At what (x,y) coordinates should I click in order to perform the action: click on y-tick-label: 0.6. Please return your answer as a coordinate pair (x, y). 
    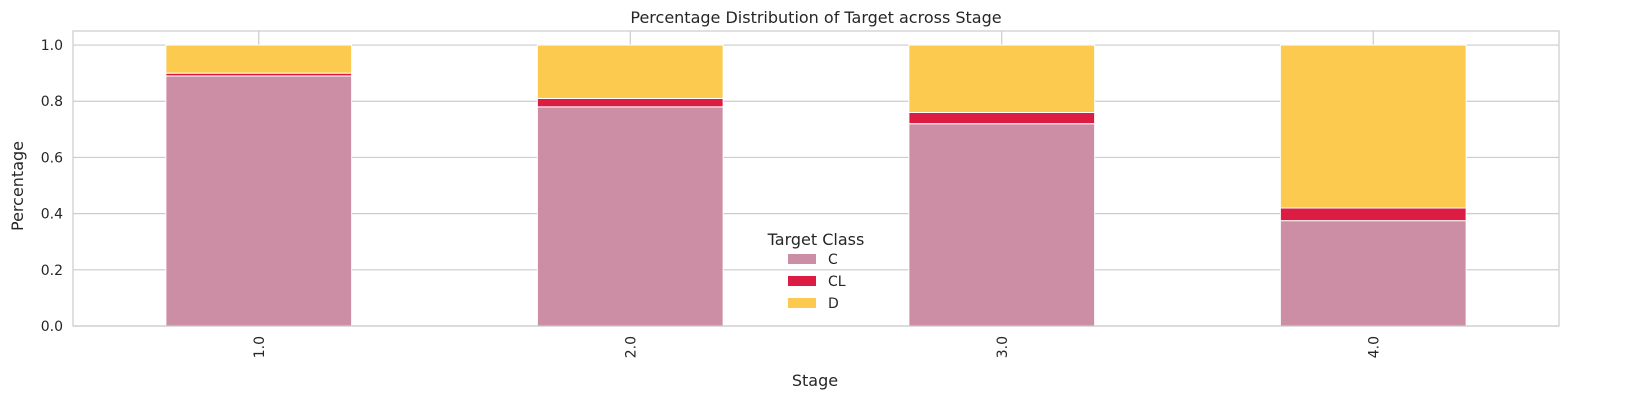
    Looking at the image, I should click on (52, 158).